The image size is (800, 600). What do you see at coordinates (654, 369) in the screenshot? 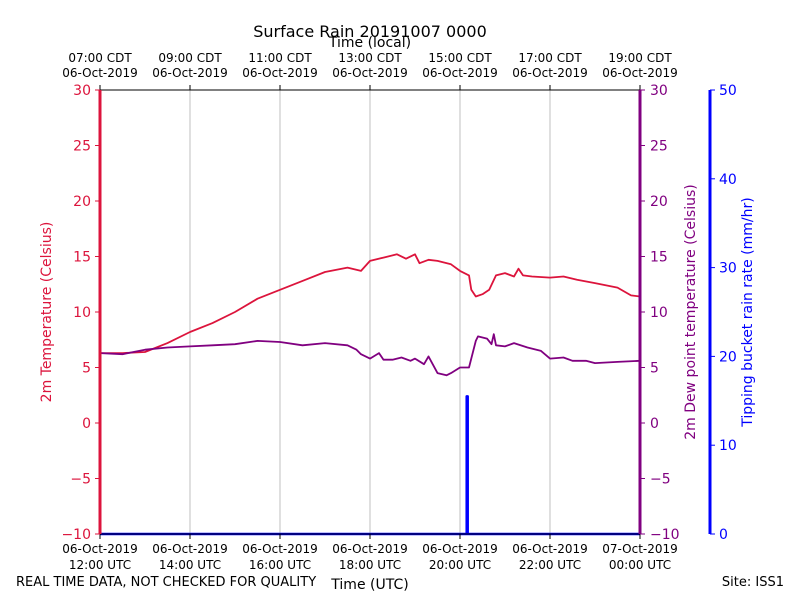
I see `y-right-tick-label: 5` at bounding box center [654, 369].